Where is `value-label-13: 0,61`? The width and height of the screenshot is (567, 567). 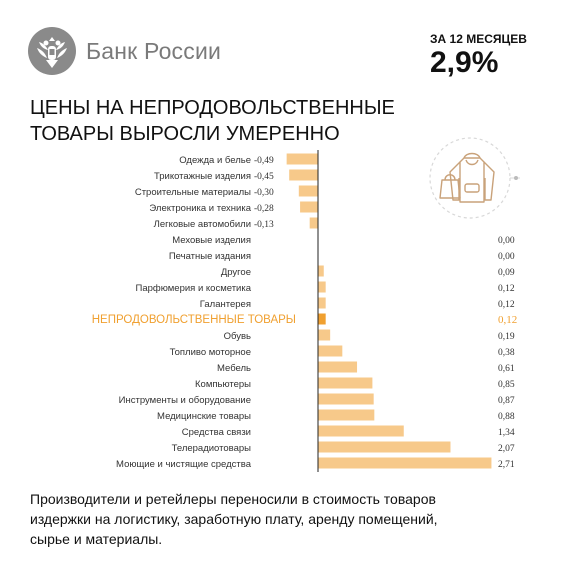 value-label-13: 0,61 is located at coordinates (506, 369).